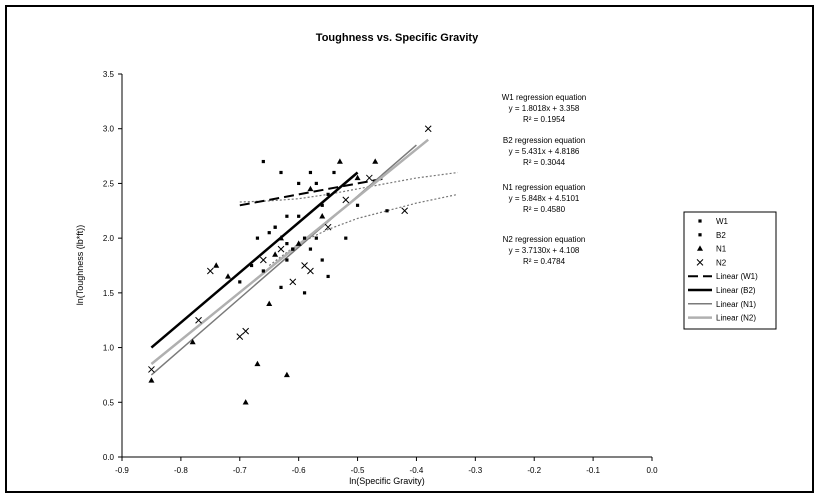 The height and width of the screenshot is (500, 821). What do you see at coordinates (544, 151) in the screenshot?
I see `annotation-b2-line-2: y = 5.431x + 4.8186` at bounding box center [544, 151].